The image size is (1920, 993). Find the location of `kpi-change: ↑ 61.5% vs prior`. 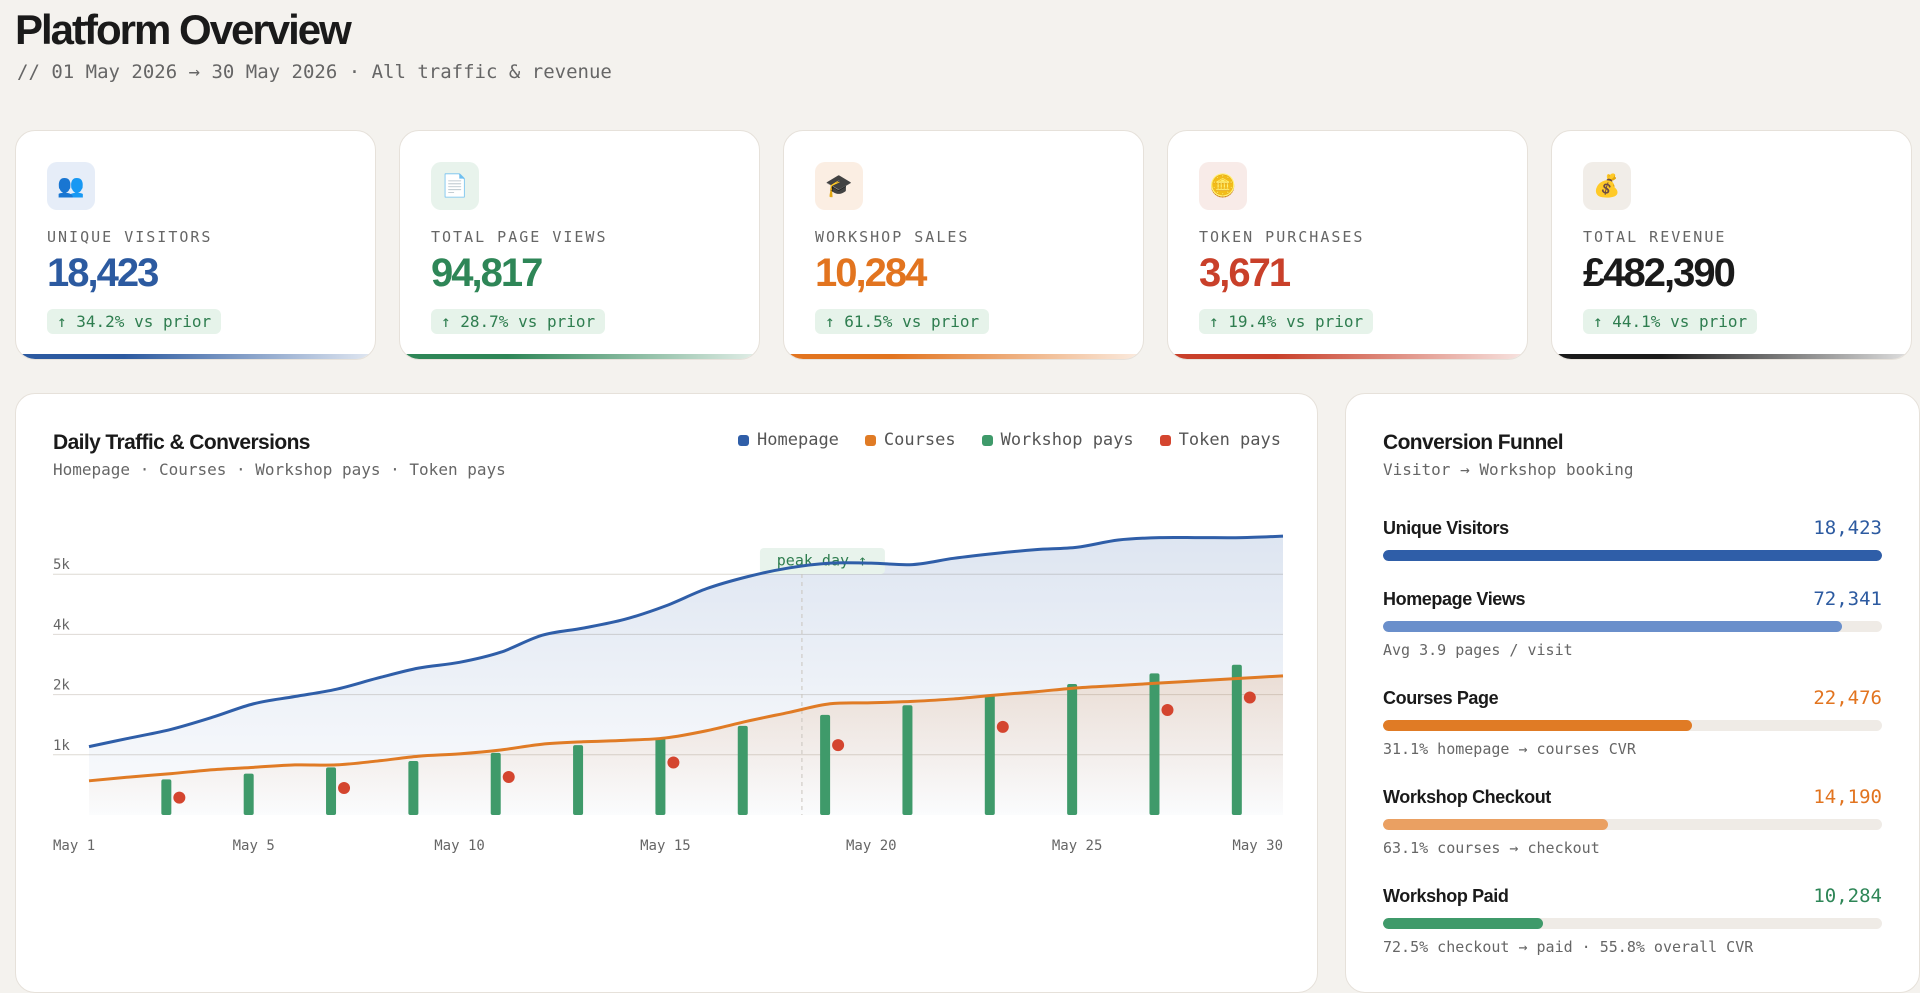

kpi-change: ↑ 61.5% vs prior is located at coordinates (902, 321).